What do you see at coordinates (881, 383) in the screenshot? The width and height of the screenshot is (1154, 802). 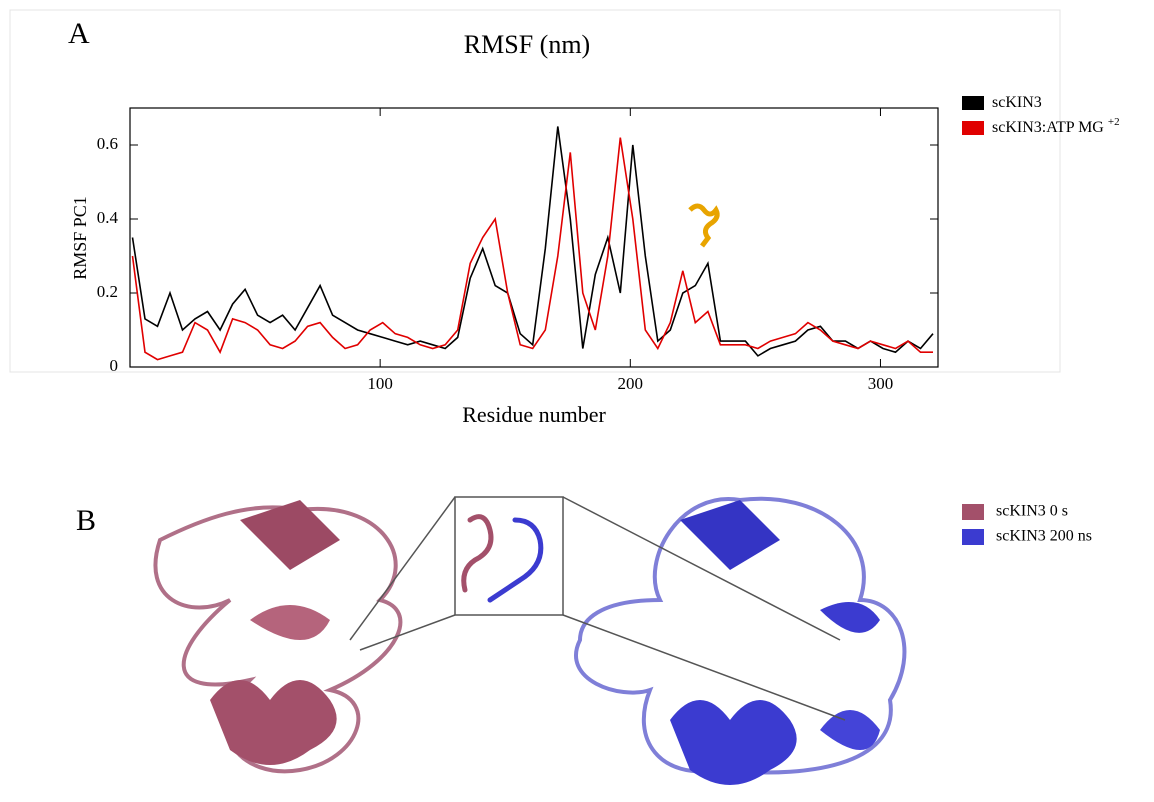 I see `x-tick-label: 300` at bounding box center [881, 383].